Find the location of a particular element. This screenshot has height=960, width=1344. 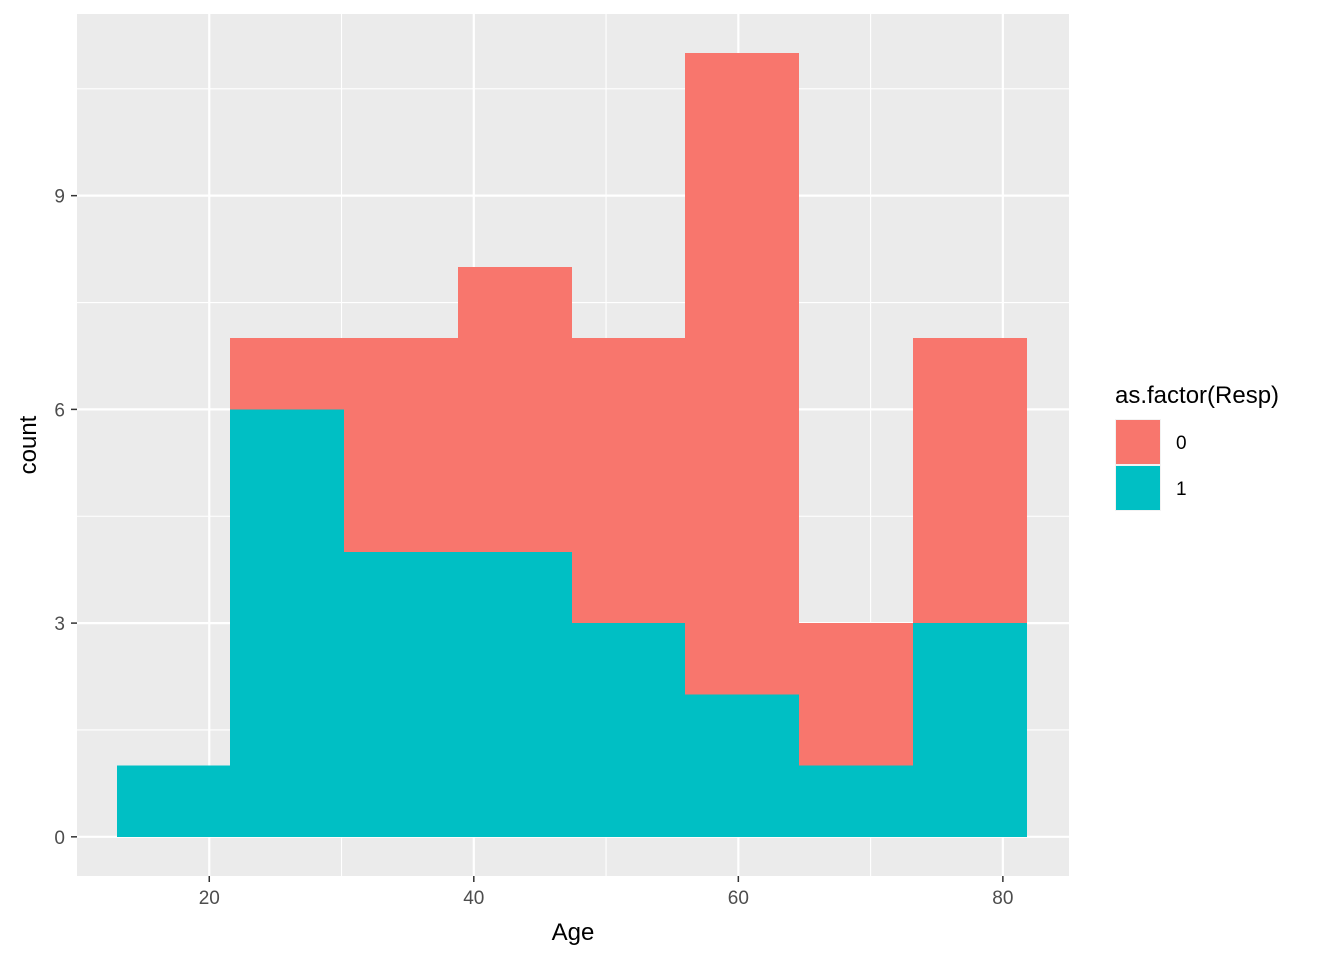

y-tick-label: 0 is located at coordinates (59, 838).